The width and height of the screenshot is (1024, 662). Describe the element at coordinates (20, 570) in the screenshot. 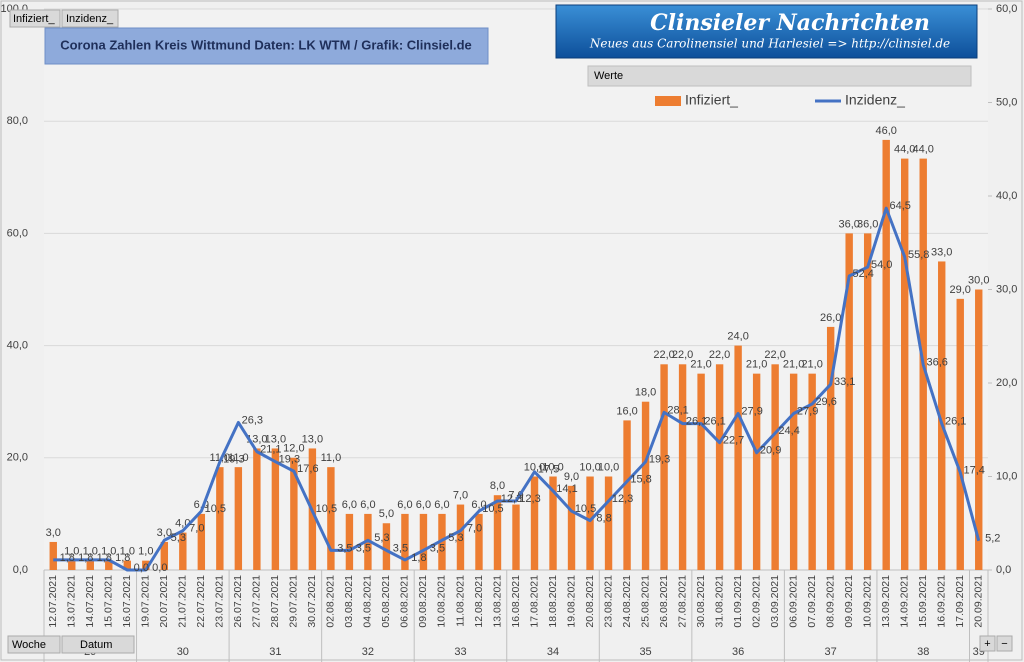

I see `y-tick-label: 0,0` at that location.